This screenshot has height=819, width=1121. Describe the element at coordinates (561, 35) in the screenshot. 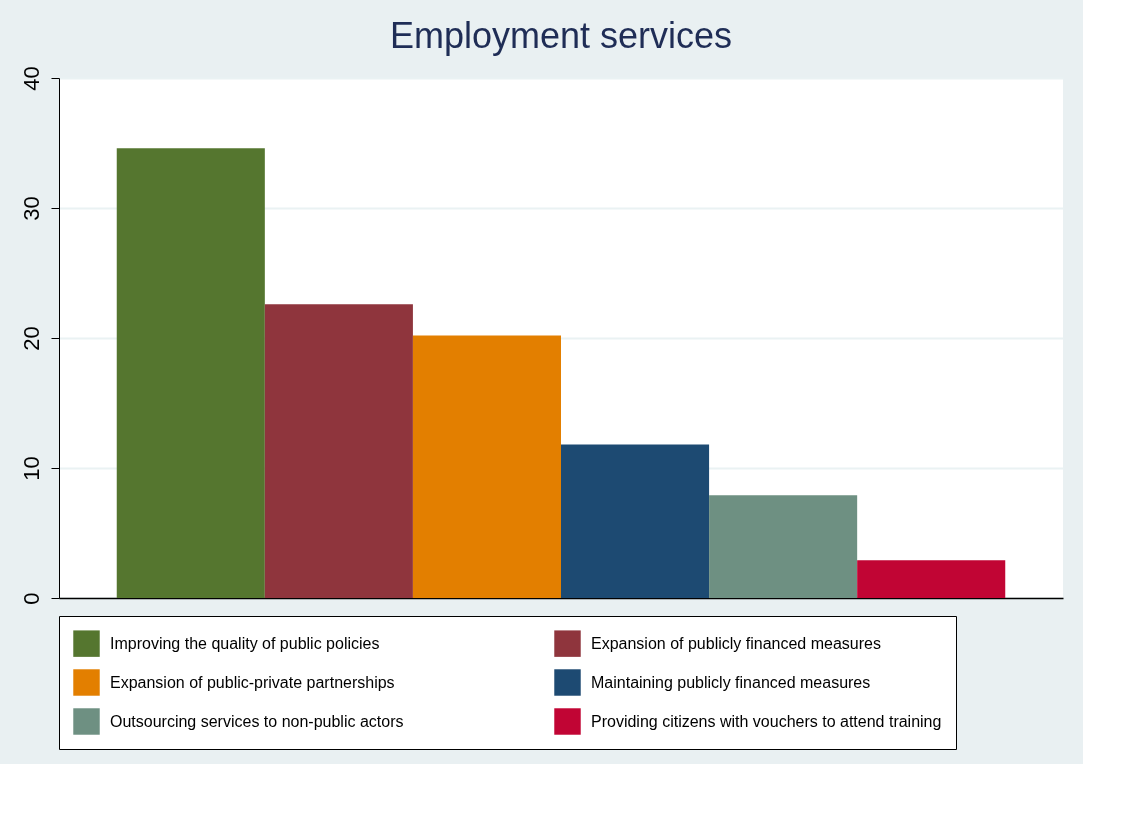

I see `chart-title: Employment services` at that location.